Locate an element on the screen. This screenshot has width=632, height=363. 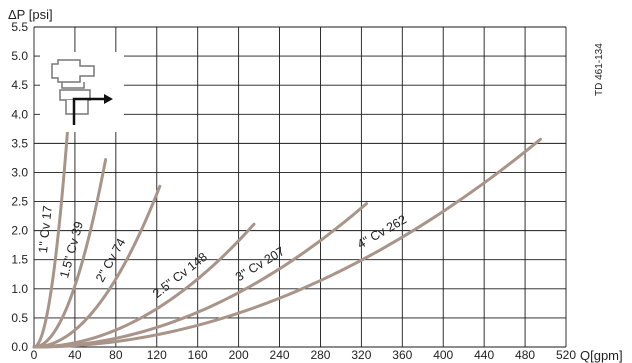
x-tick-label: 160 is located at coordinates (198, 355).